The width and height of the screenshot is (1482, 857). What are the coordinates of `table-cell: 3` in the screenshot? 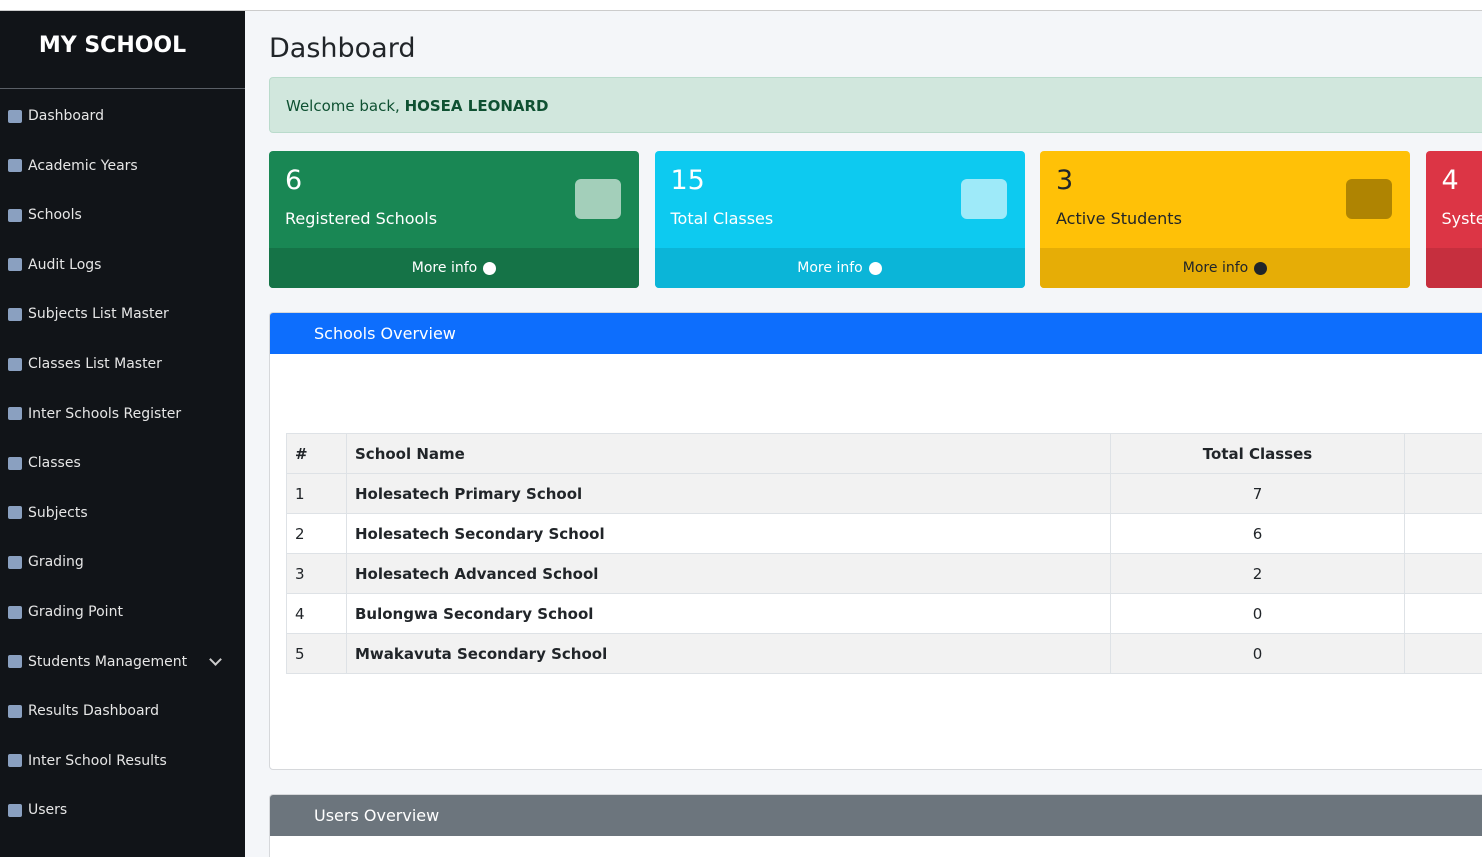 It's located at (317, 574).